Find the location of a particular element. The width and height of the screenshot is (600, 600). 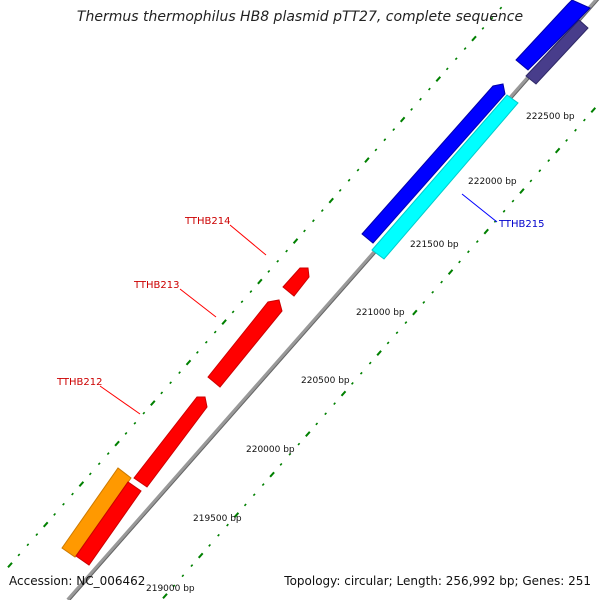

gene-arrow-tthb212 is located at coordinates (170, 442).